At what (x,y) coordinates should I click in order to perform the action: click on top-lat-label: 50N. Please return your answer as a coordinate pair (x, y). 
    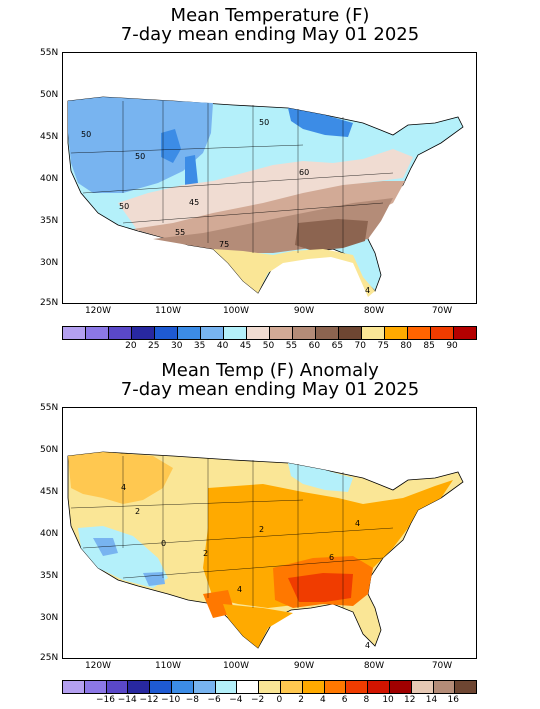
    Looking at the image, I should click on (49, 95).